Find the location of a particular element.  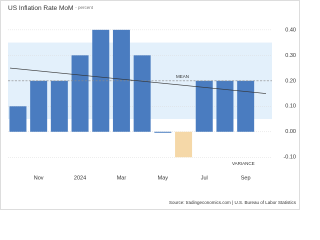

x-tick-label: Sep is located at coordinates (246, 178).